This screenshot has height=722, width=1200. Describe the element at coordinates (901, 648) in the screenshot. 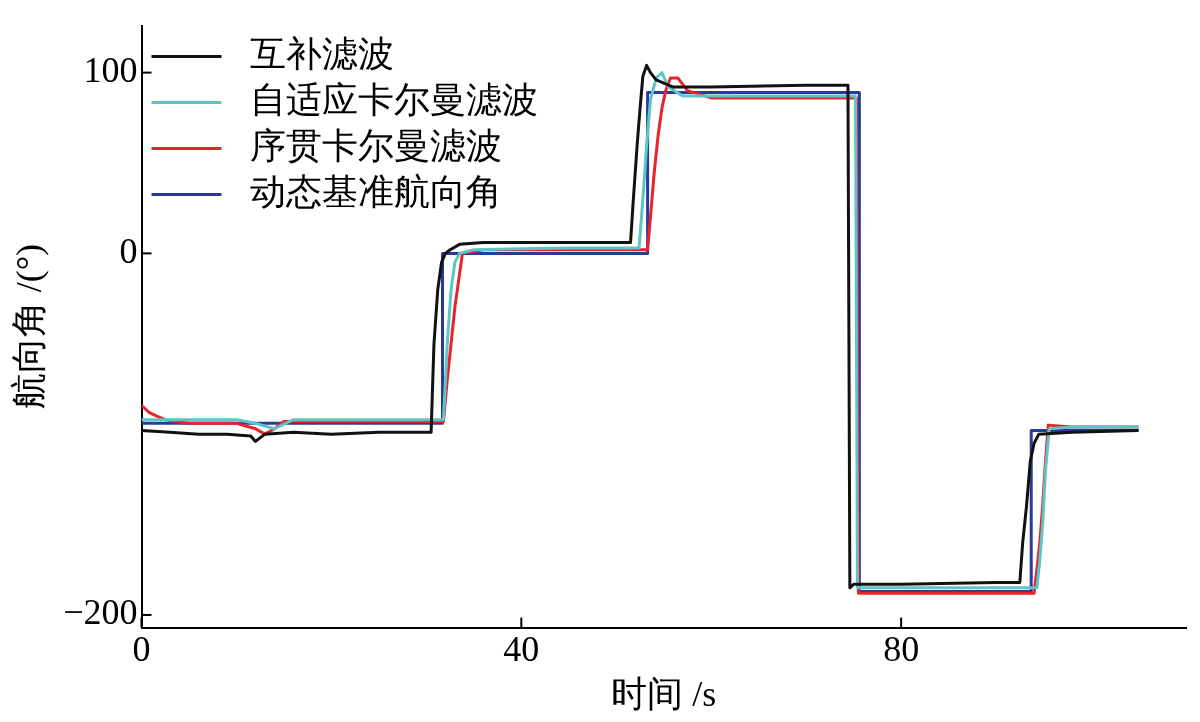

I see `x-tick-label: 80` at that location.